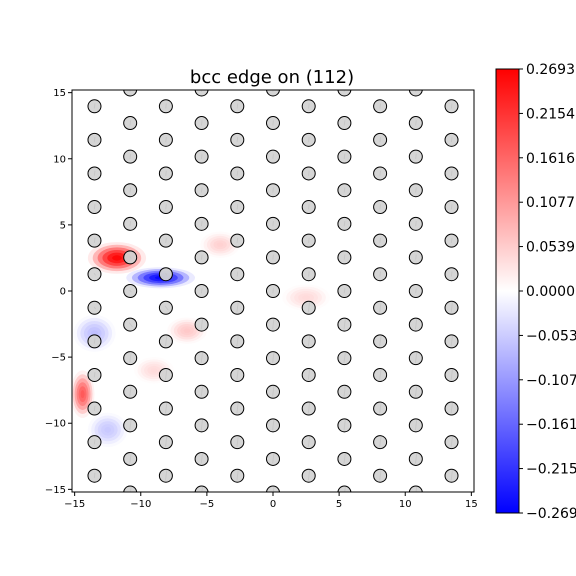 The width and height of the screenshot is (576, 576). I want to click on x-tick-label: 5, so click(339, 504).